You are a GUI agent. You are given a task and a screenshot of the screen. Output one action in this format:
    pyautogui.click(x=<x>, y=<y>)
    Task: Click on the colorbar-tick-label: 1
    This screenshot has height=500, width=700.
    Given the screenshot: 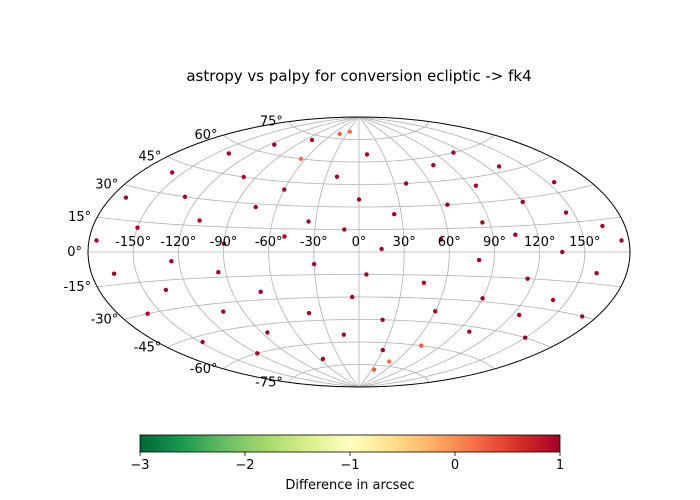 What is the action you would take?
    pyautogui.click(x=560, y=465)
    